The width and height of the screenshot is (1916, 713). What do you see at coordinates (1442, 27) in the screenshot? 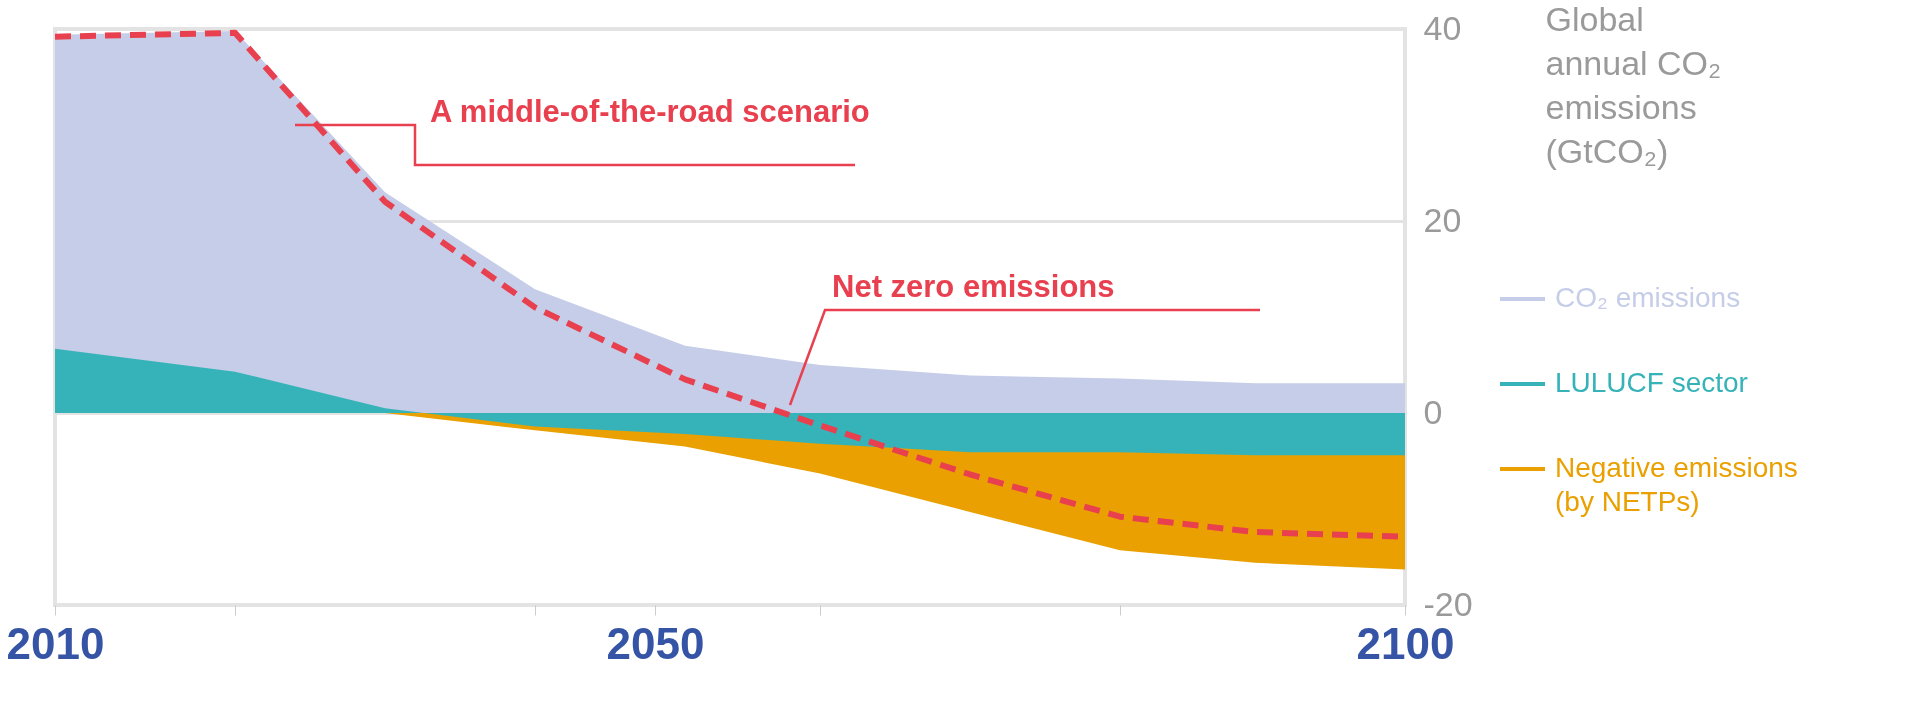
I see `y-tick-label: 40` at bounding box center [1442, 27].